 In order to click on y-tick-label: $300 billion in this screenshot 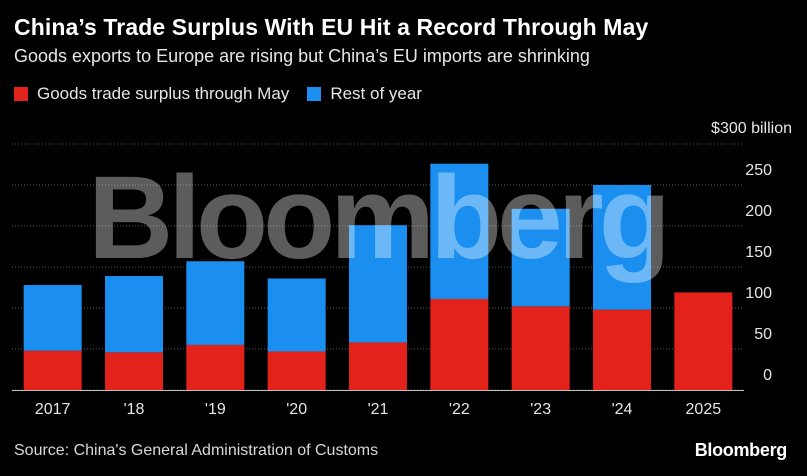, I will do `click(751, 128)`.